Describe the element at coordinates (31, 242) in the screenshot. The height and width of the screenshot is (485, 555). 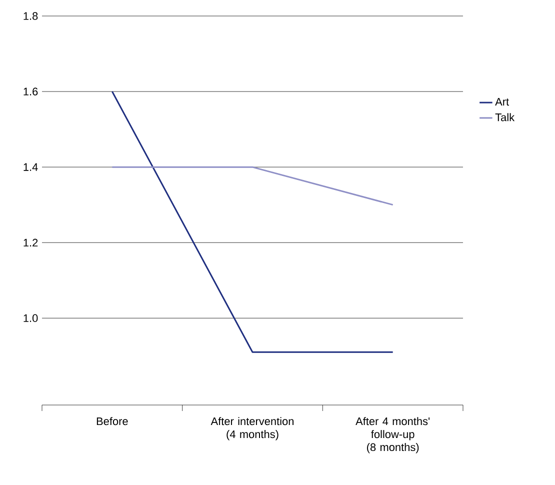
I see `y-tick-label: 1.2` at that location.